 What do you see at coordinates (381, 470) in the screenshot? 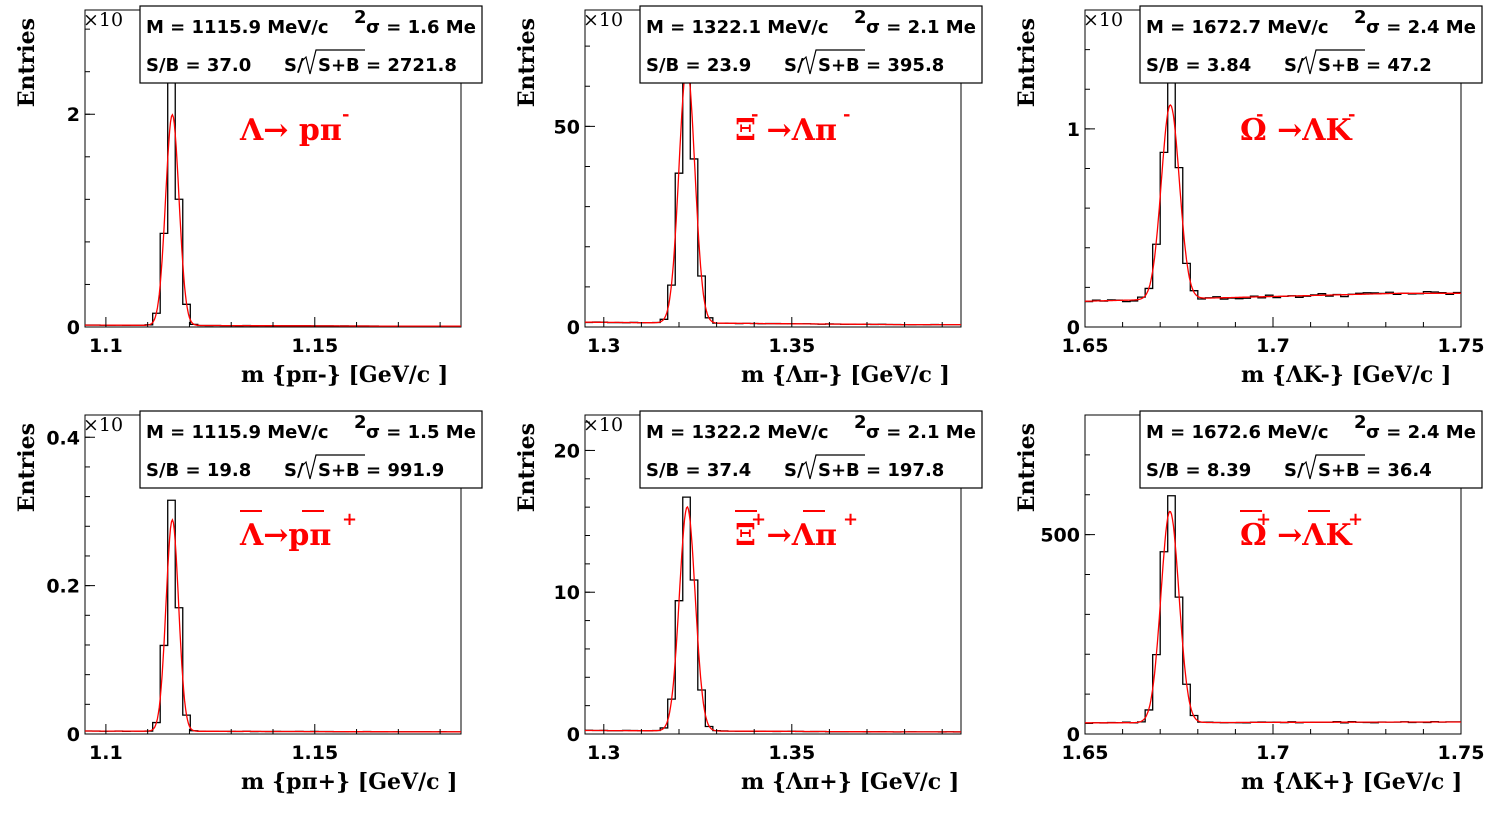
I see `stats-signif: S+B = 991.9` at bounding box center [381, 470].